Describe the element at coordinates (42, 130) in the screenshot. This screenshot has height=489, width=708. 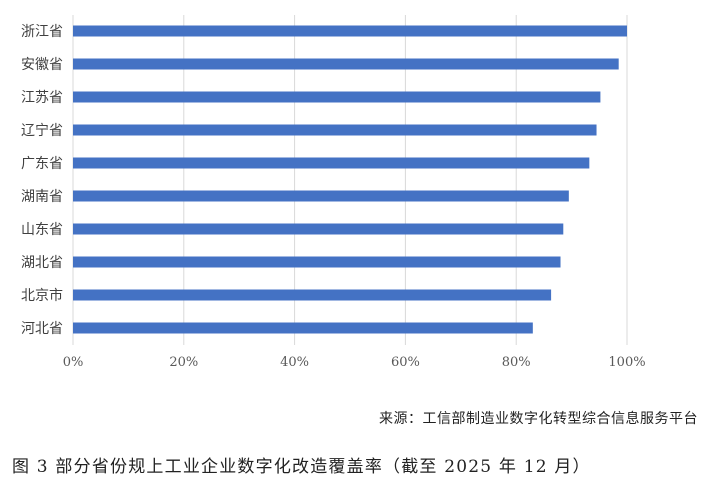
I see `category-label: 辽宁省` at that location.